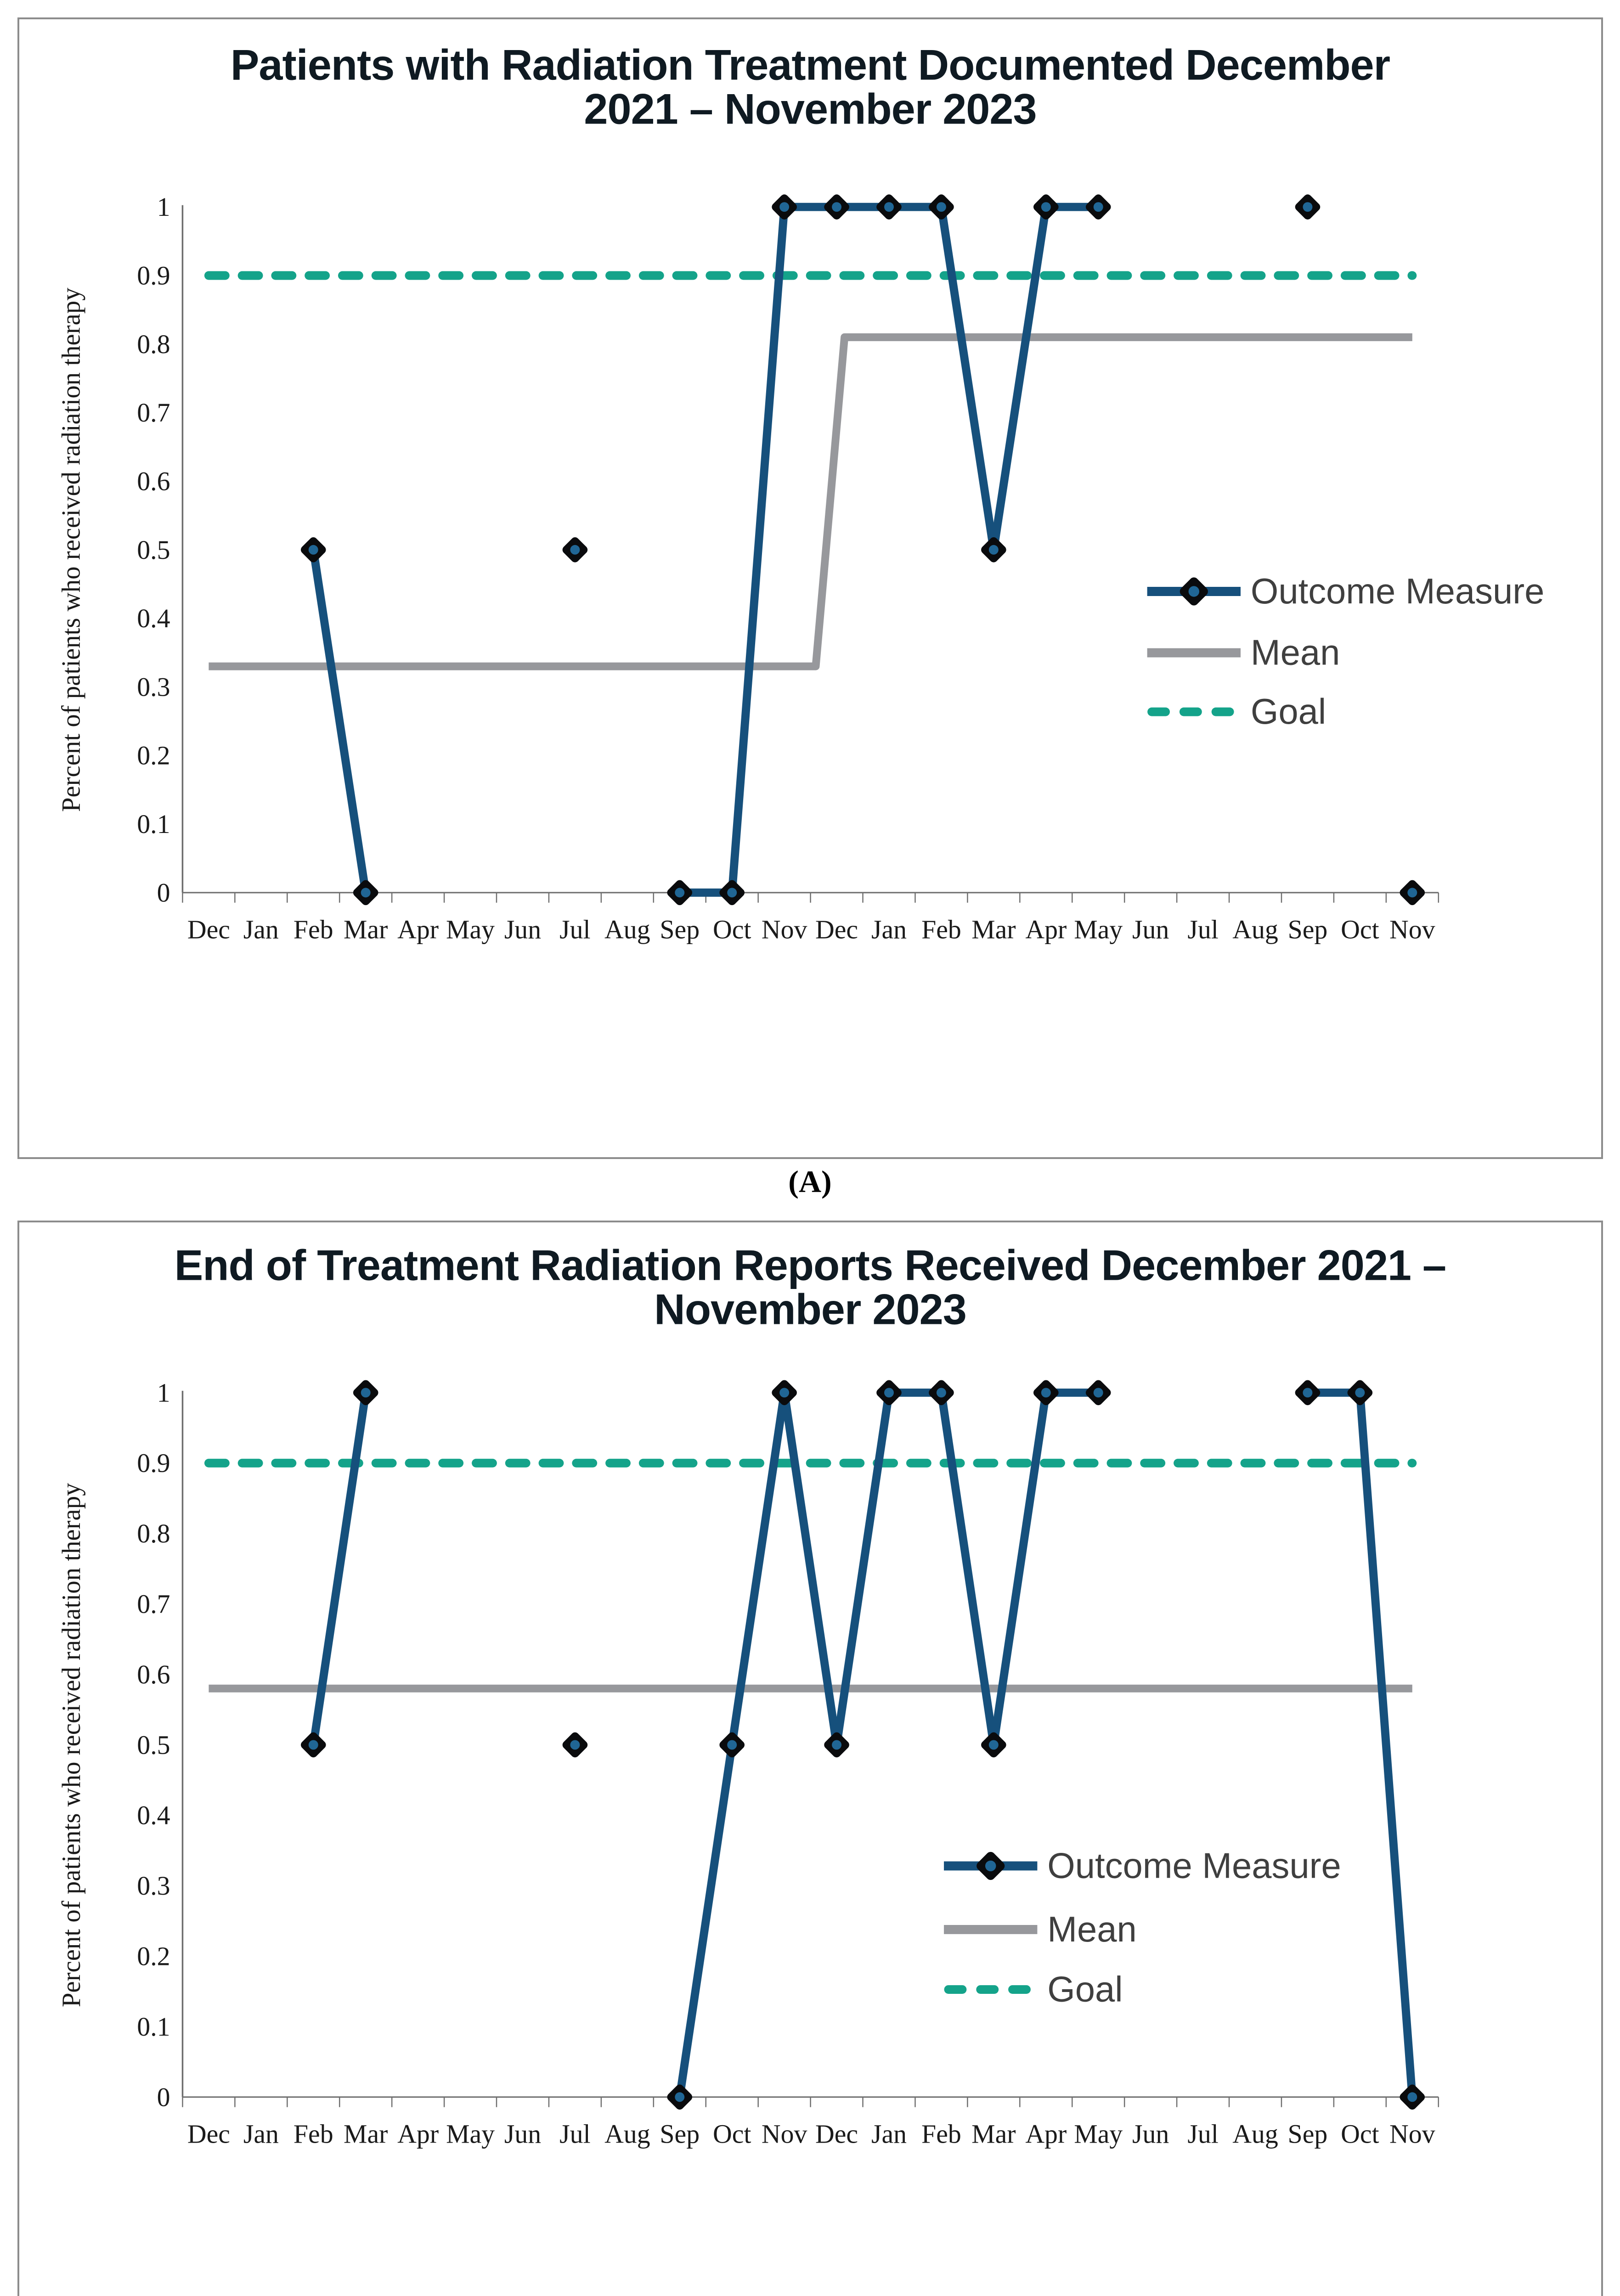 Image resolution: width=1620 pixels, height=2296 pixels. What do you see at coordinates (154, 1956) in the screenshot?
I see `y-tick-label: 0.2` at bounding box center [154, 1956].